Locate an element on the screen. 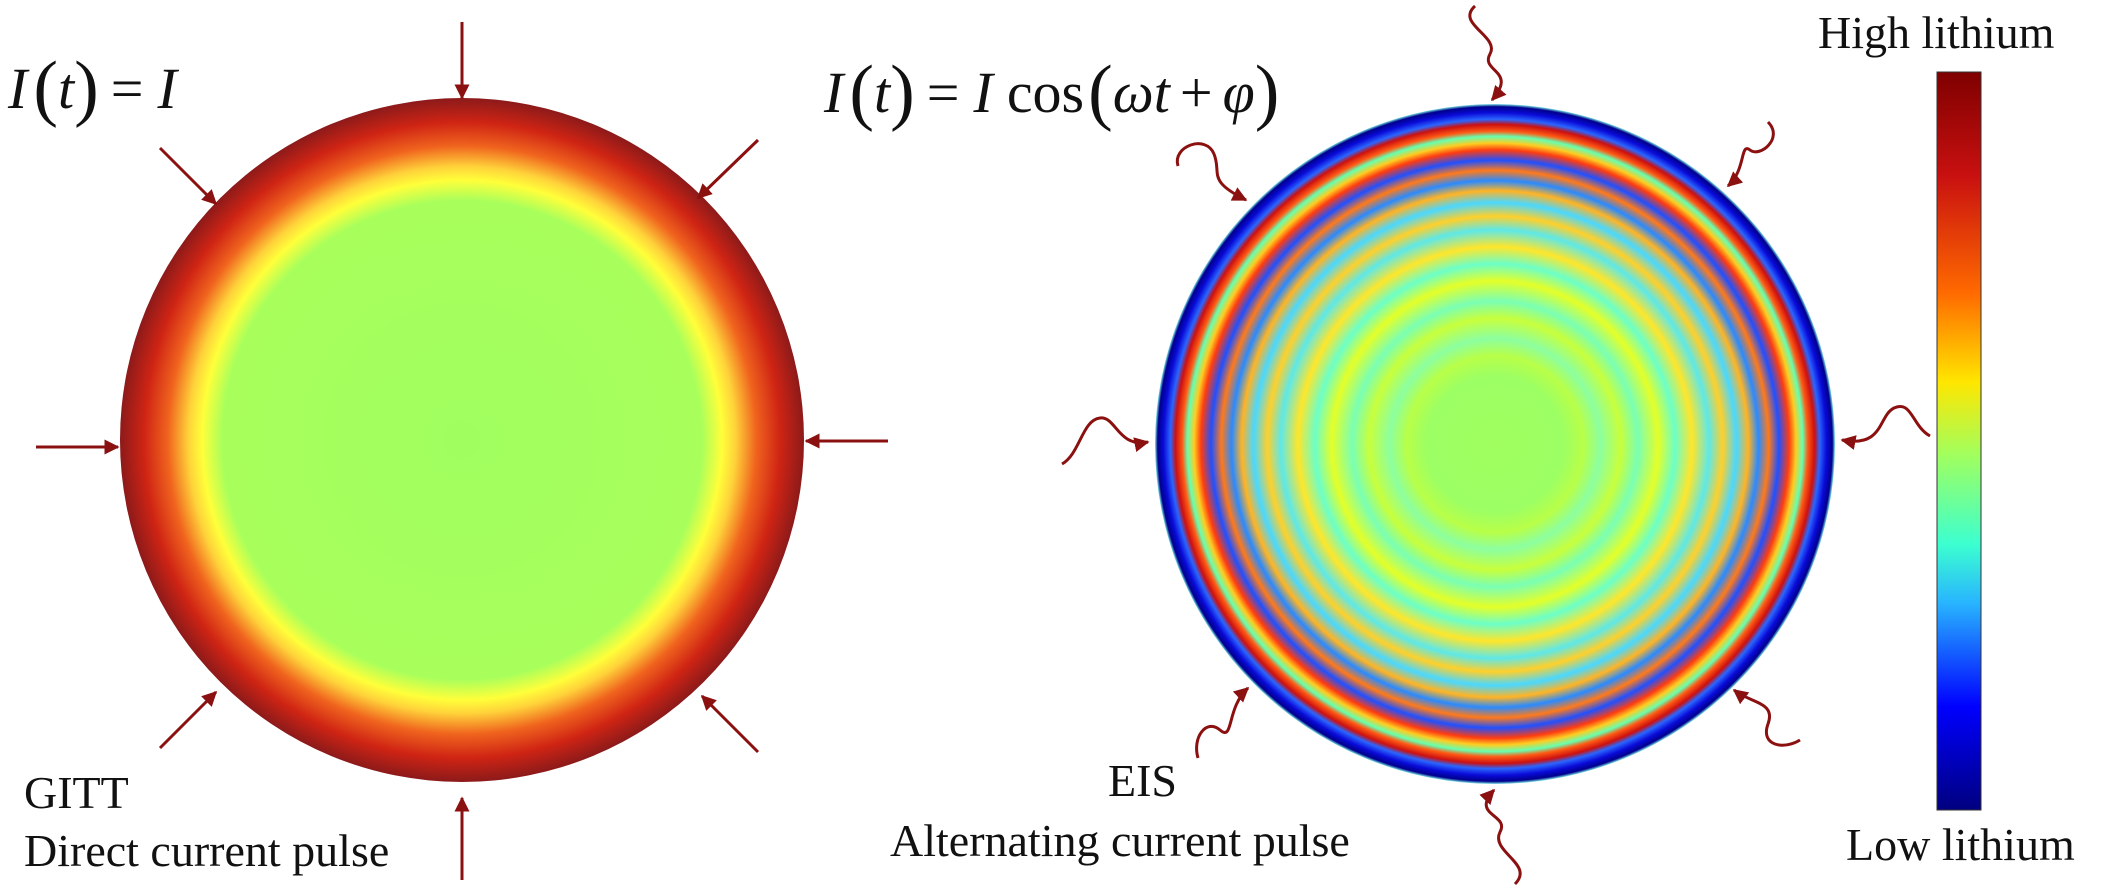 The width and height of the screenshot is (2108, 886). gitt-label: GITT is located at coordinates (76, 792).